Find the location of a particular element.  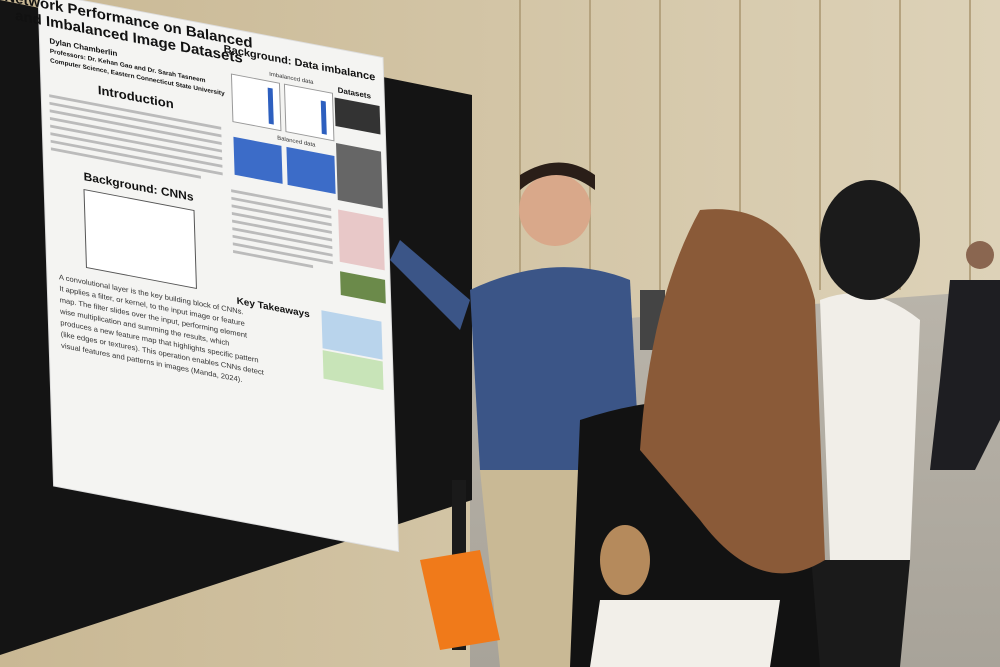

presenter-head is located at coordinates (555, 210).